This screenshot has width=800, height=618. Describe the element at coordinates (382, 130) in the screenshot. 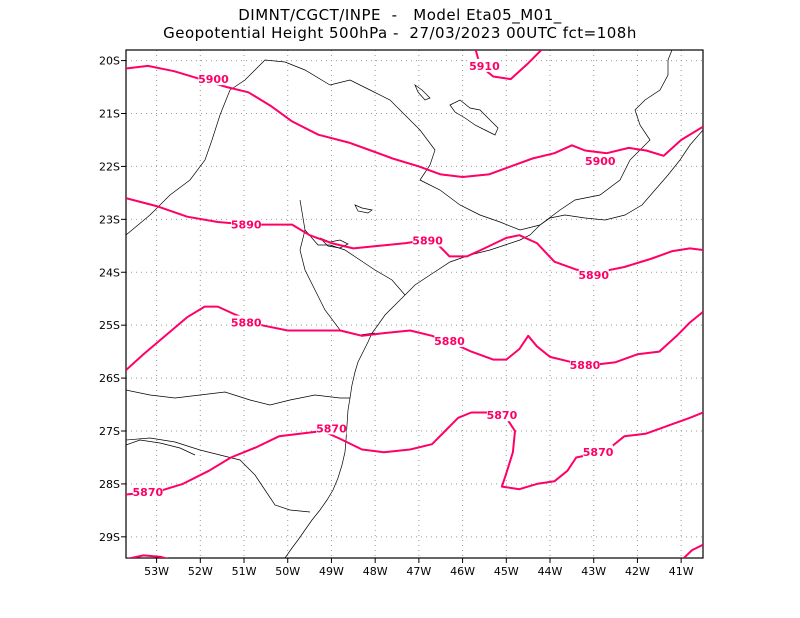

I see `border-sp-mg-north` at that location.